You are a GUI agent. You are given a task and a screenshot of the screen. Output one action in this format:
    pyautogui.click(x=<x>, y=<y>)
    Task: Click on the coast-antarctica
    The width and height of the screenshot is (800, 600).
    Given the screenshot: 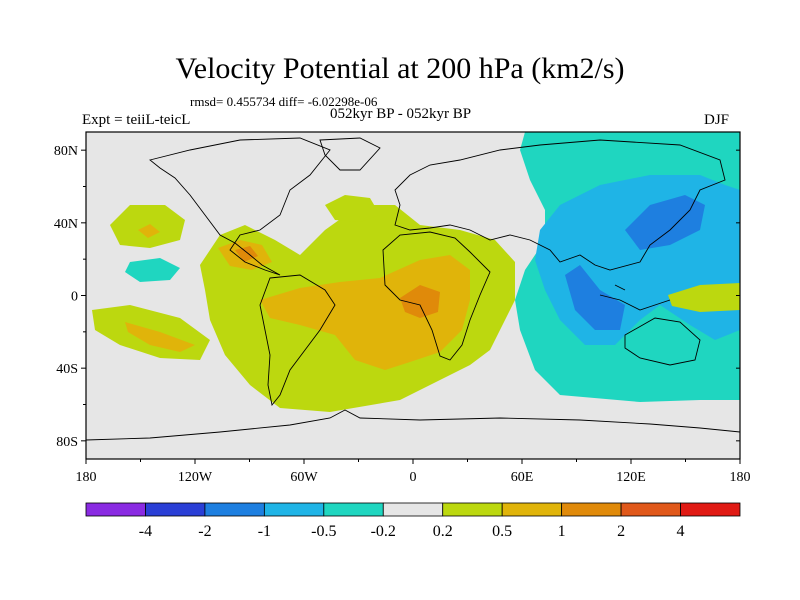 What is the action you would take?
    pyautogui.click(x=413, y=425)
    